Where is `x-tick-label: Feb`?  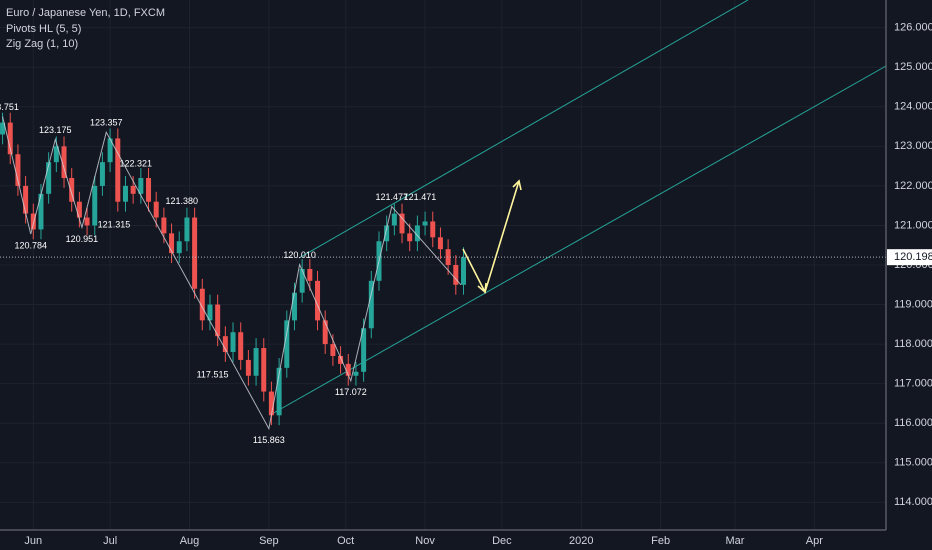
x-tick-label: Feb is located at coordinates (660, 541).